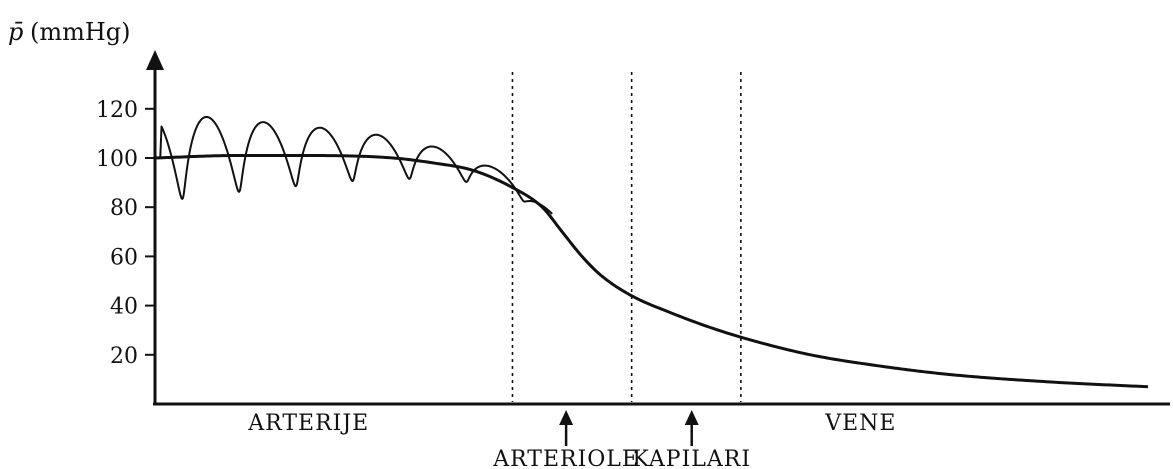 This screenshot has height=469, width=1173. Describe the element at coordinates (15, 32) in the screenshot. I see `y-axis-symbol: p̄` at that location.